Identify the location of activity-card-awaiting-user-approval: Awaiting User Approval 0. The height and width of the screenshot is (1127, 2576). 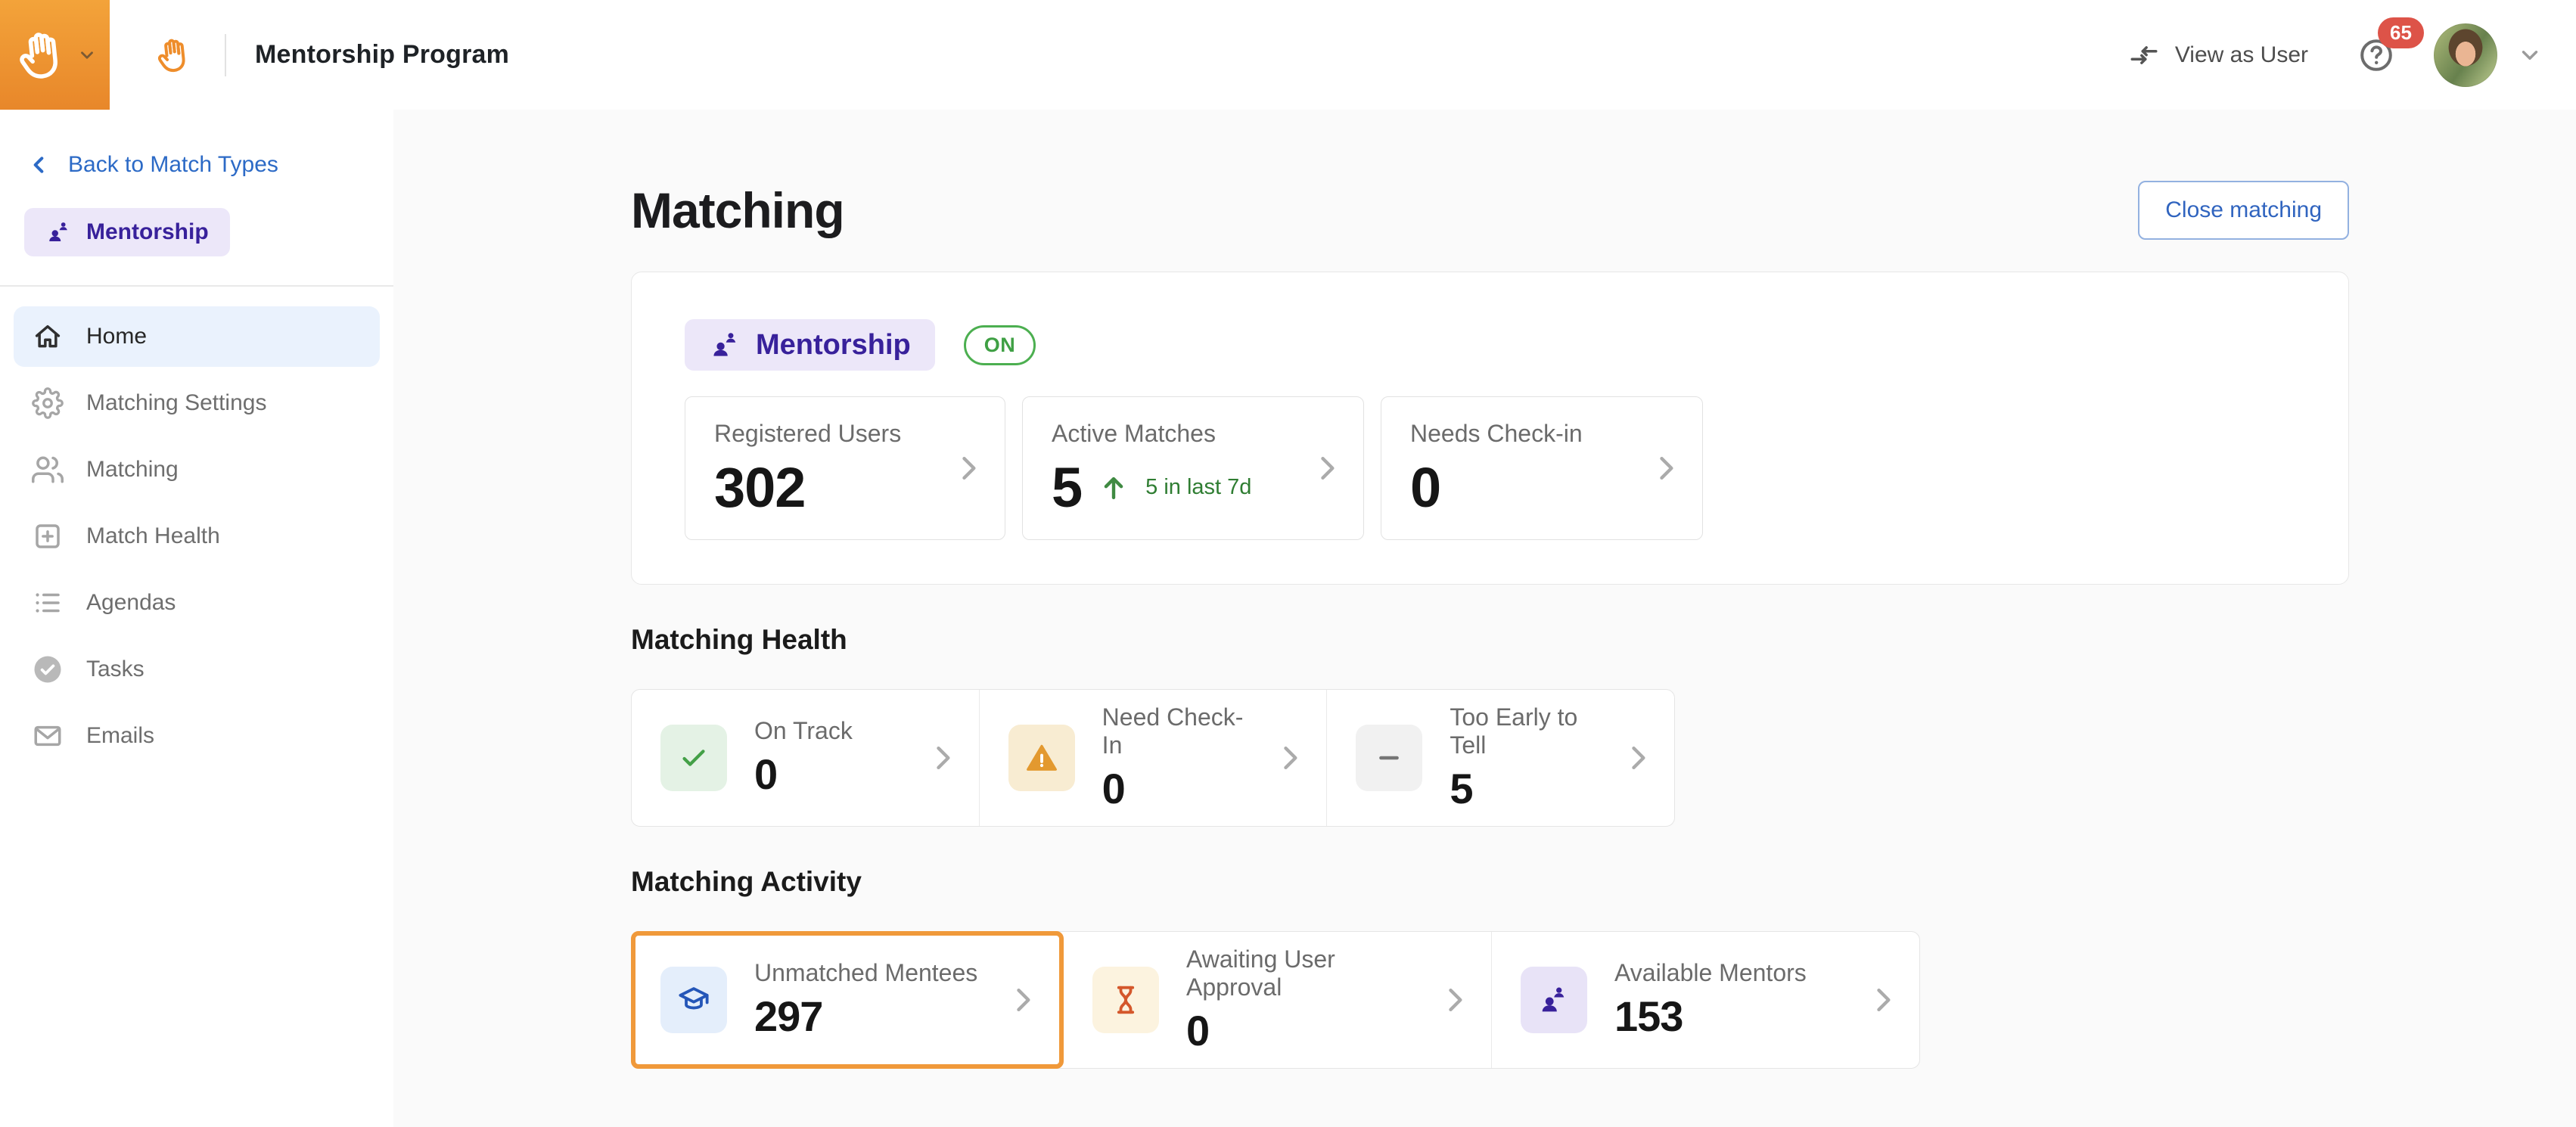
(1278, 1000).